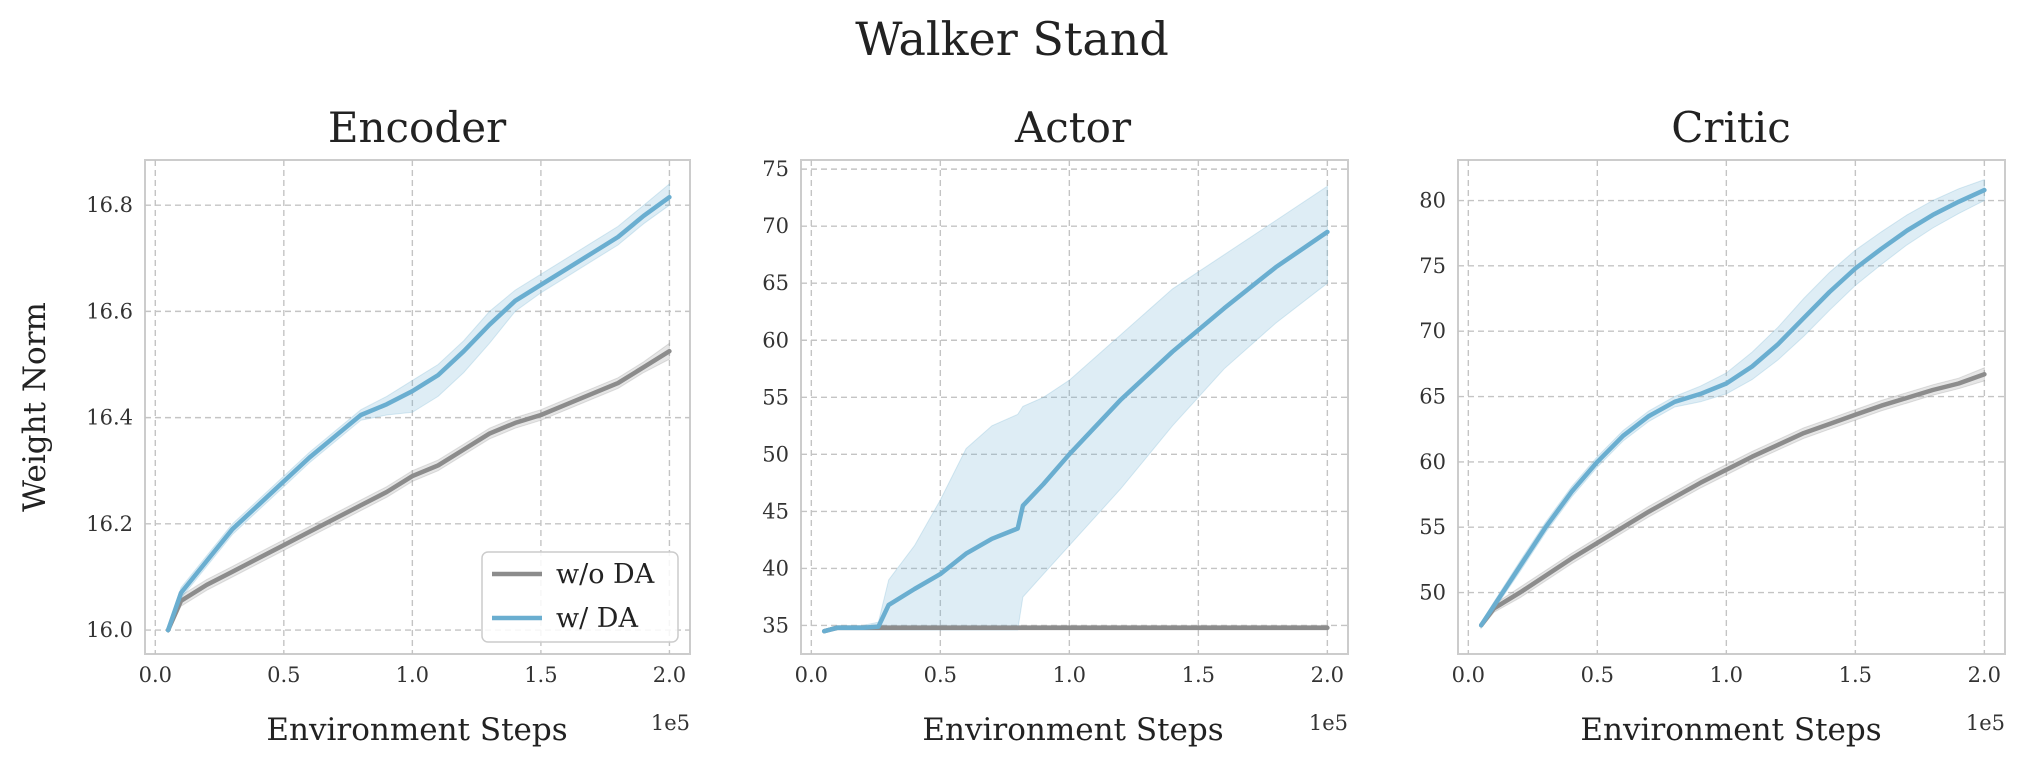 The height and width of the screenshot is (768, 2025). Describe the element at coordinates (155, 675) in the screenshot. I see `x-tick-label-encoder: 0.0` at that location.